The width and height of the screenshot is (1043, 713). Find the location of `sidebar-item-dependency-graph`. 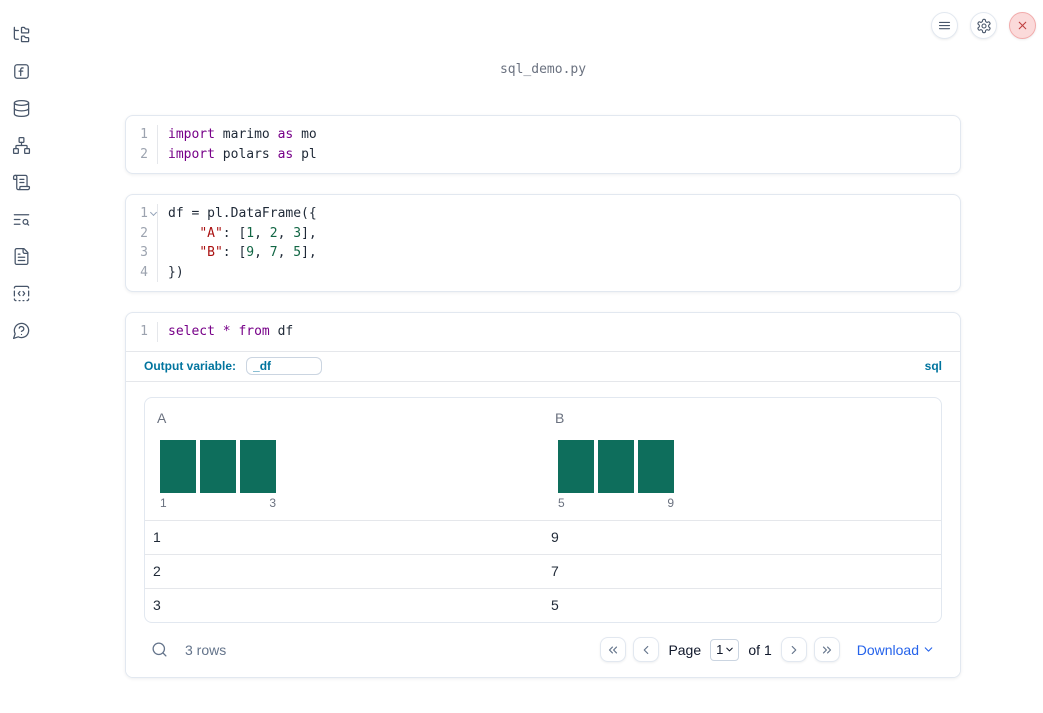

sidebar-item-dependency-graph is located at coordinates (22, 145).